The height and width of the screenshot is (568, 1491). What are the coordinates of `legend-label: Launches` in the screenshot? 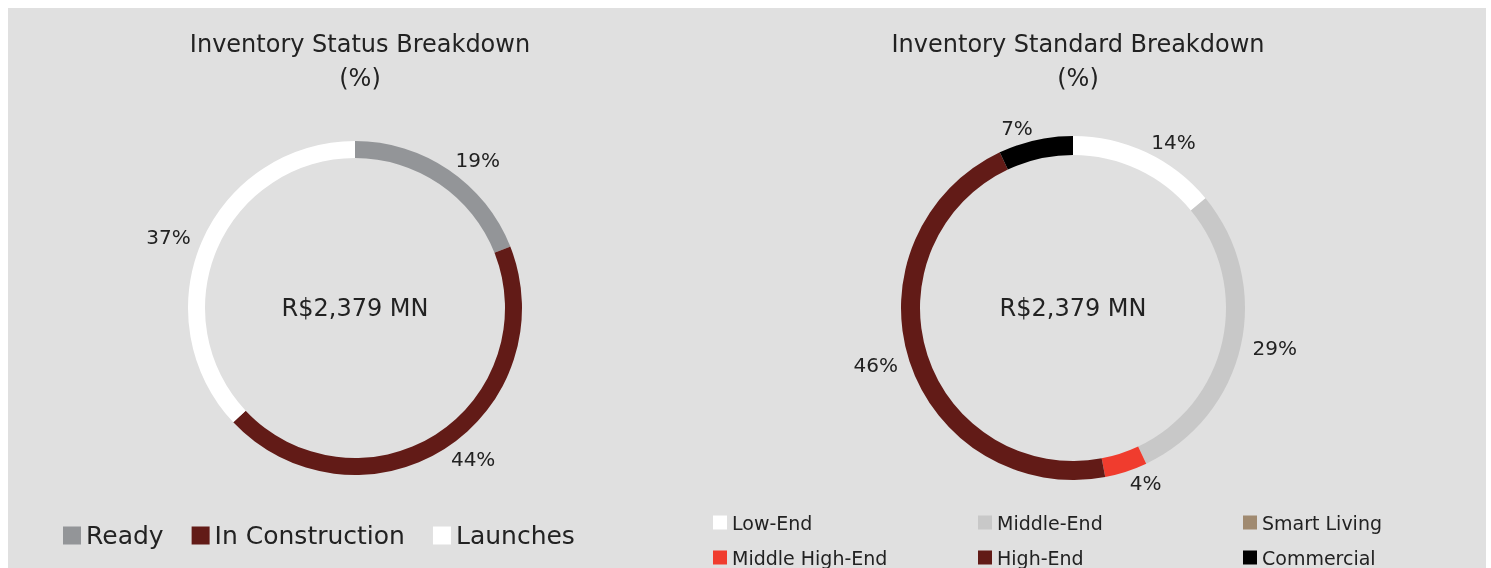 It's located at (515, 535).